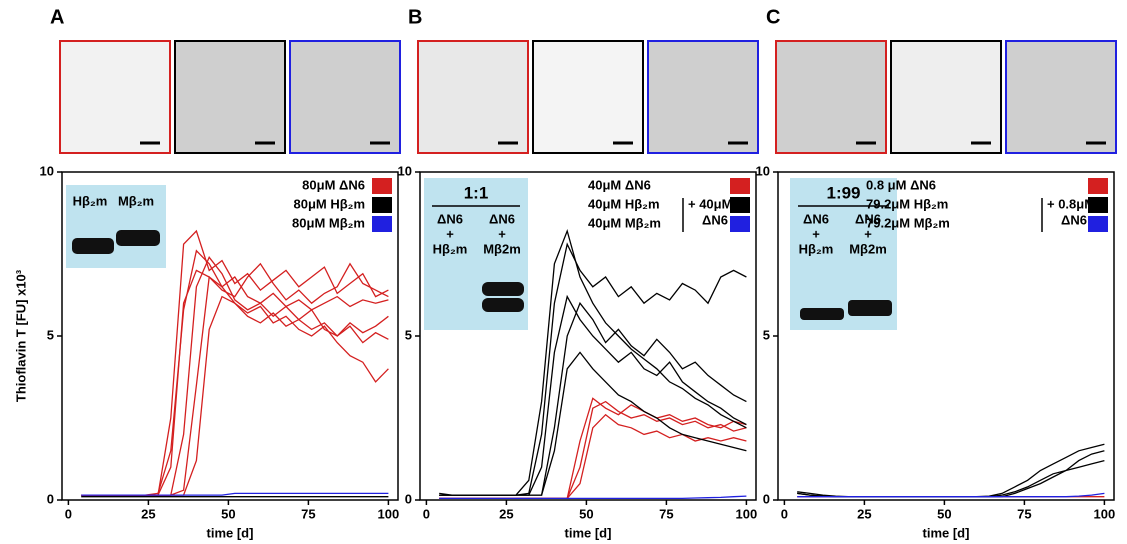 The height and width of the screenshot is (544, 1127). Describe the element at coordinates (20, 335) in the screenshot. I see `y-axis-label: Thioflavin T [FU] x10³` at that location.